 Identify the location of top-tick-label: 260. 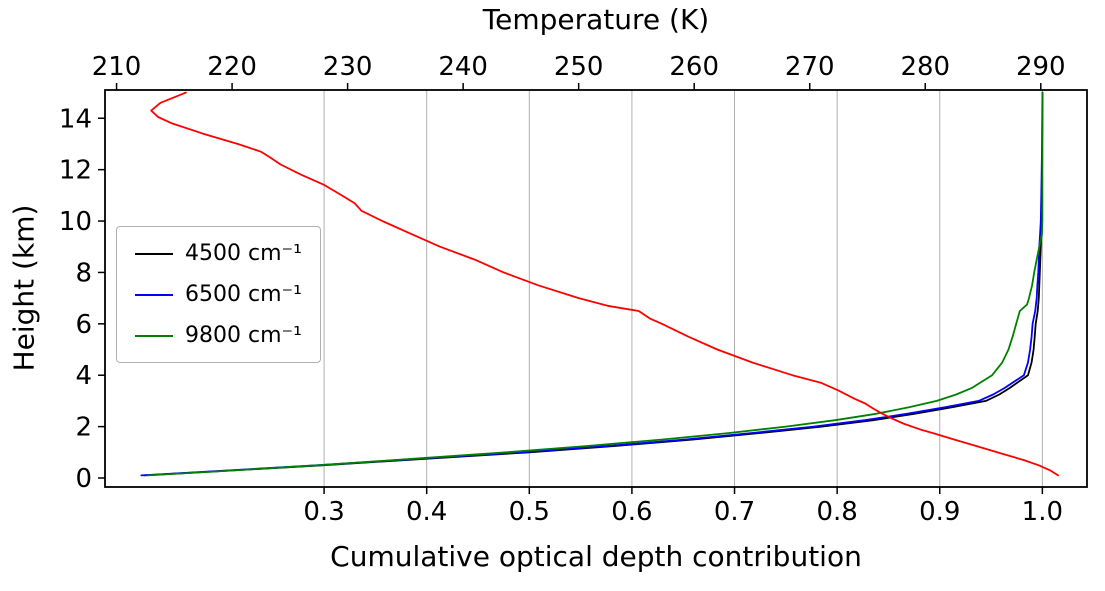
(694, 67).